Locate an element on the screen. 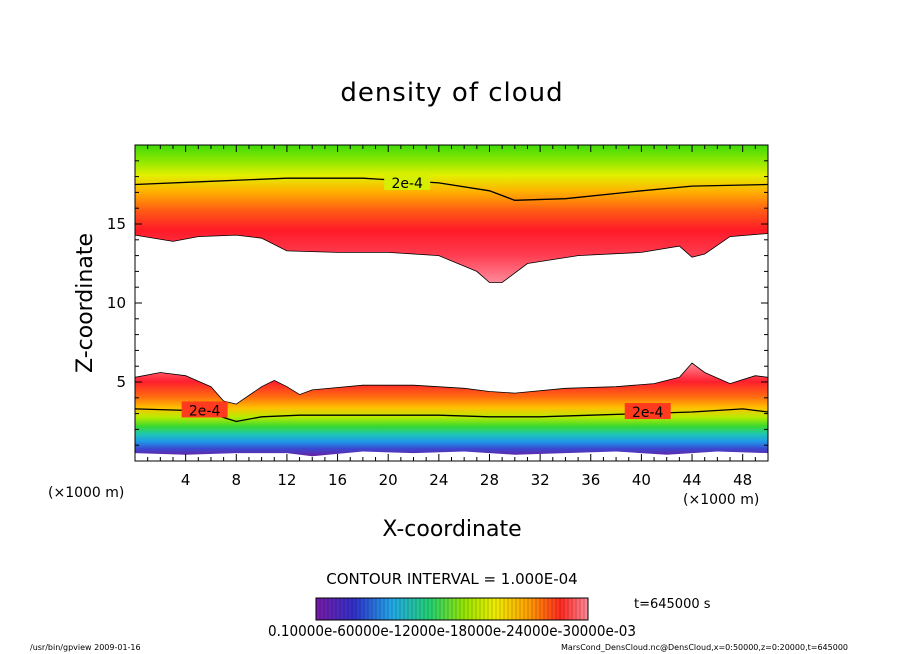  footer-left: /usr/bin/gpview 2009-01-16 is located at coordinates (85, 647).